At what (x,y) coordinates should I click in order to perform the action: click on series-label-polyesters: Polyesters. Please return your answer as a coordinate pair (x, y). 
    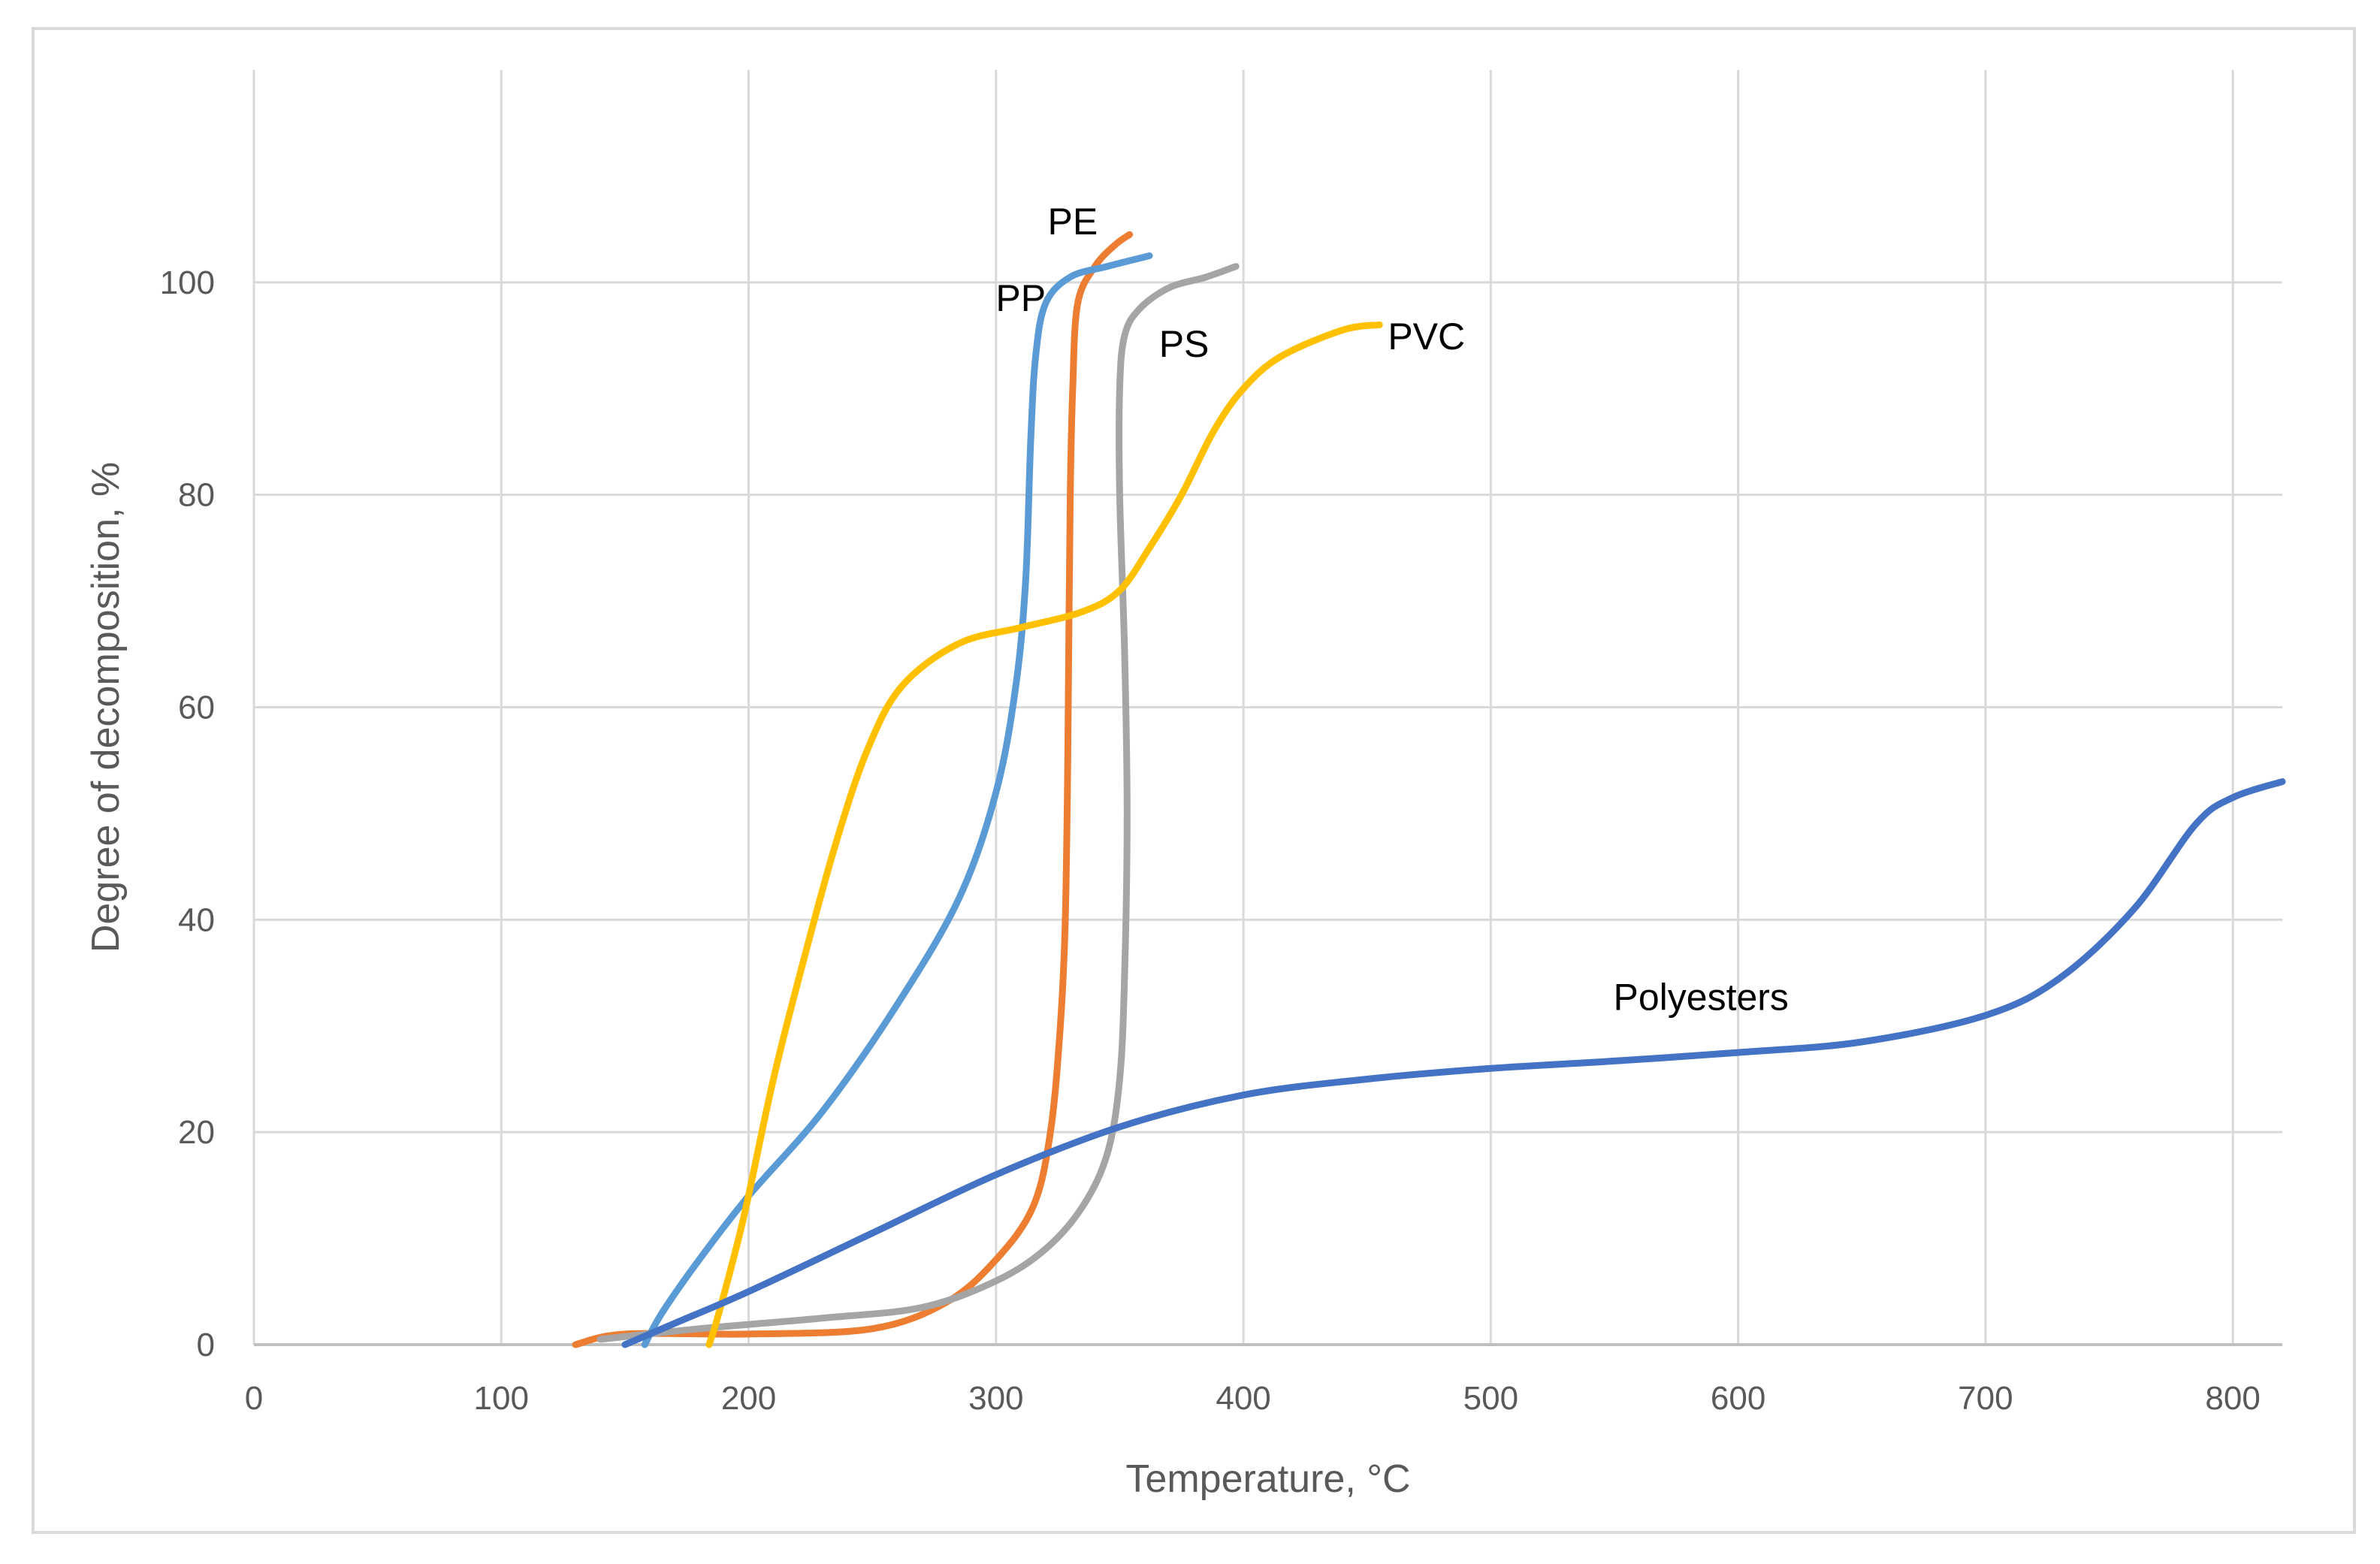
    Looking at the image, I should click on (1702, 998).